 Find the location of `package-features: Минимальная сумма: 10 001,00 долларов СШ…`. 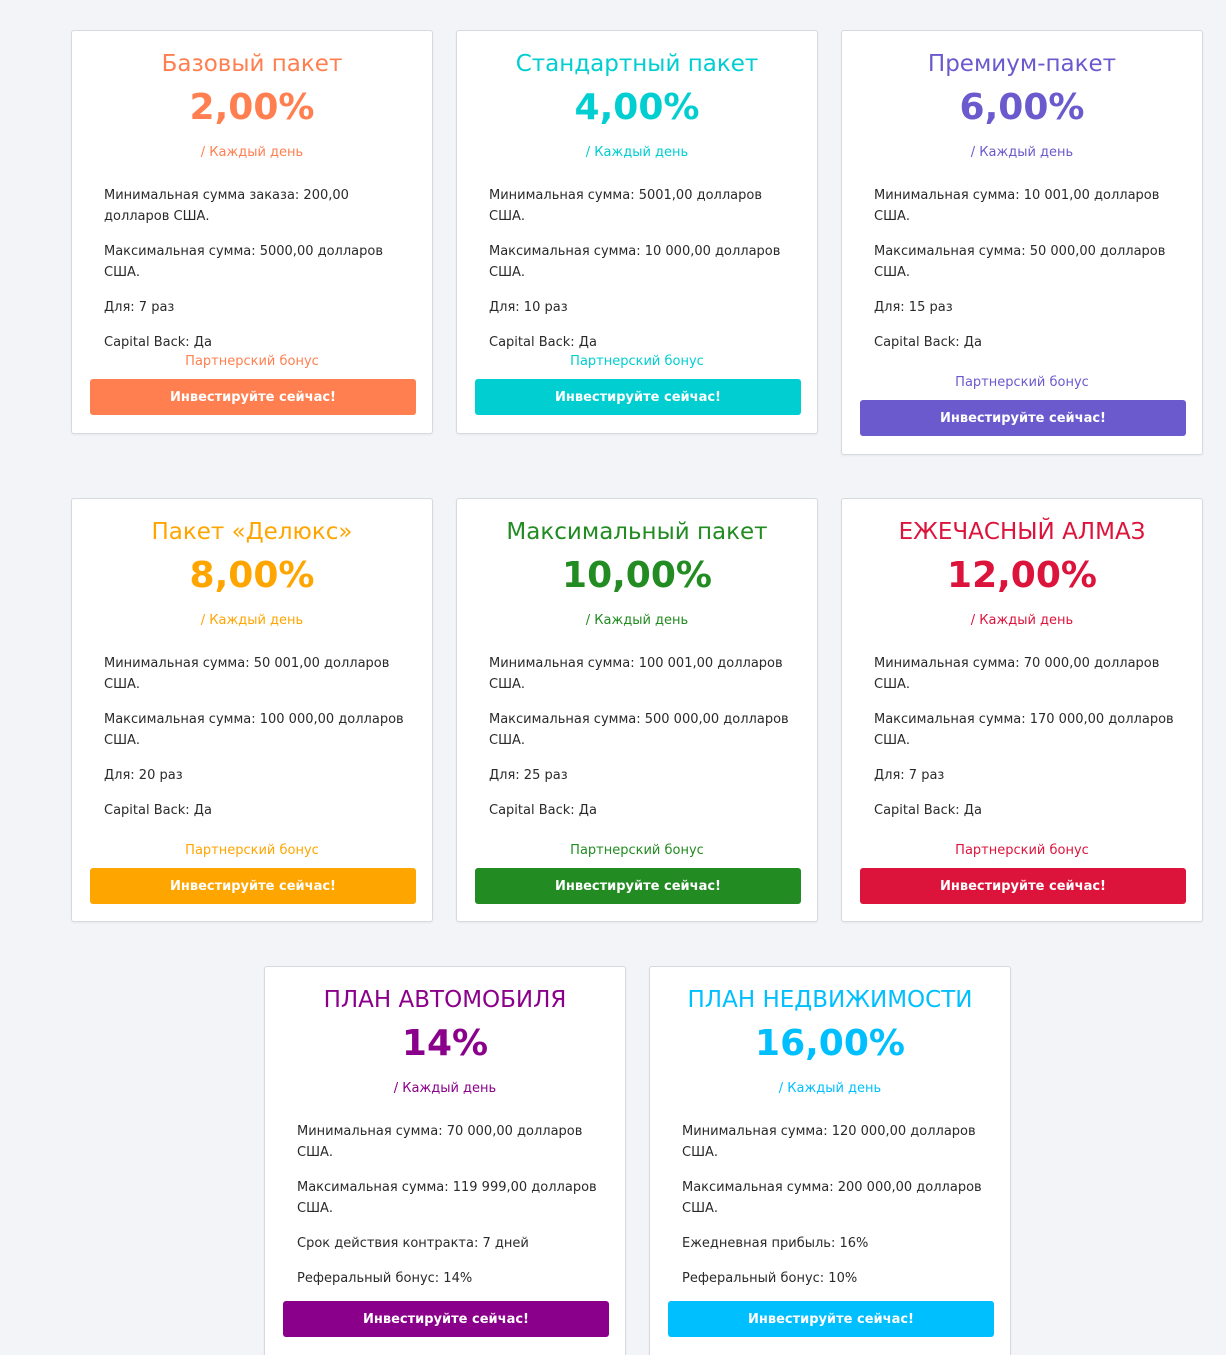

package-features: Минимальная сумма: 10 001,00 долларов СШ… is located at coordinates (1024, 276).